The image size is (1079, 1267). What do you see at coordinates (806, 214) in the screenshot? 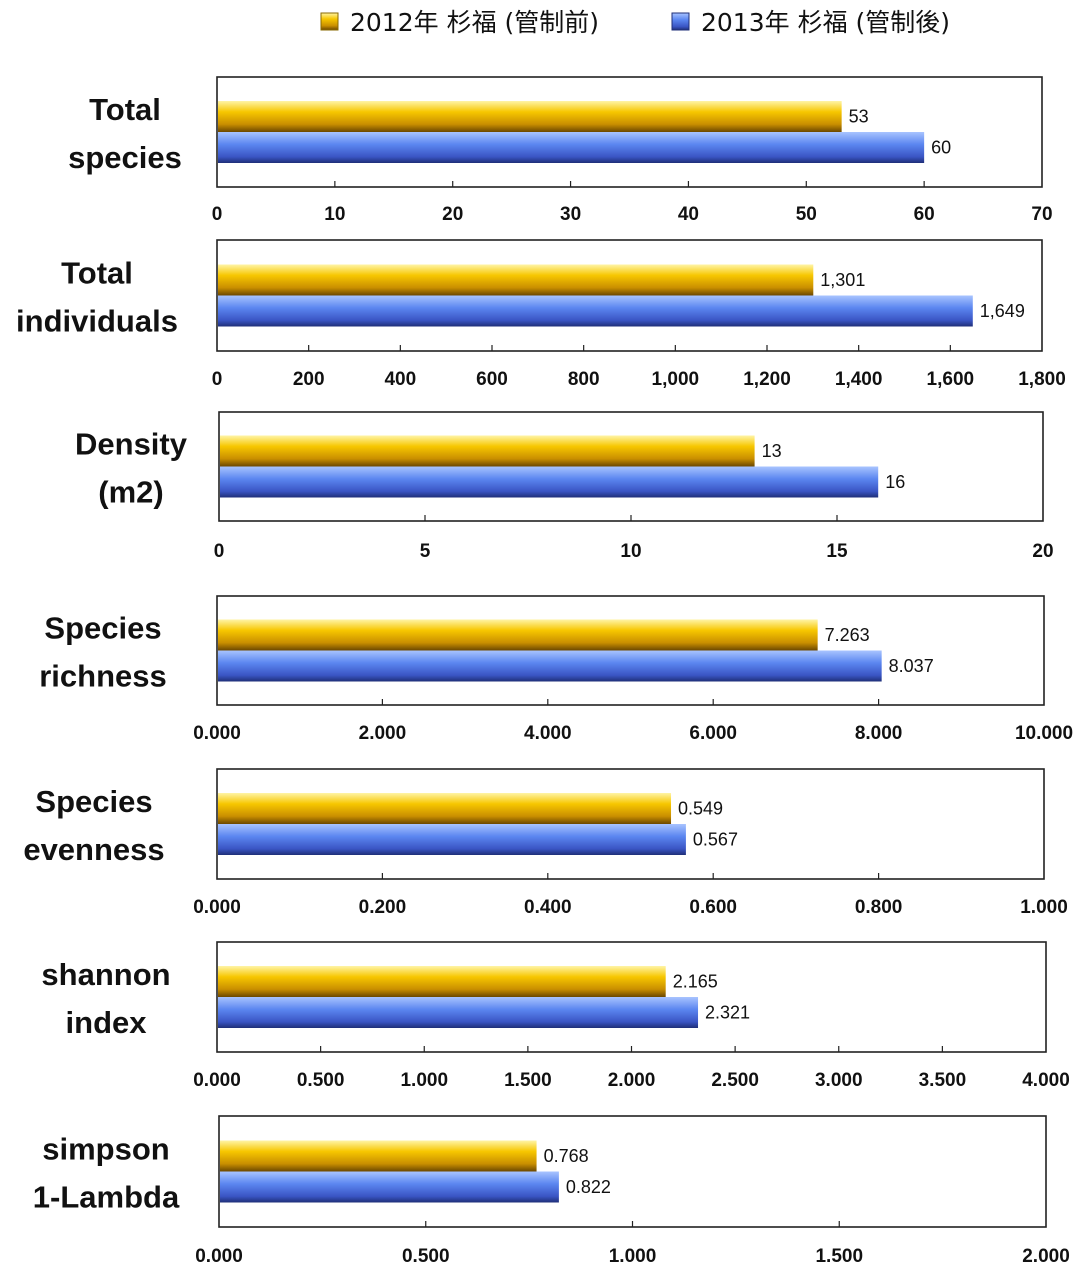
I see `tick-label: 50` at bounding box center [806, 214].